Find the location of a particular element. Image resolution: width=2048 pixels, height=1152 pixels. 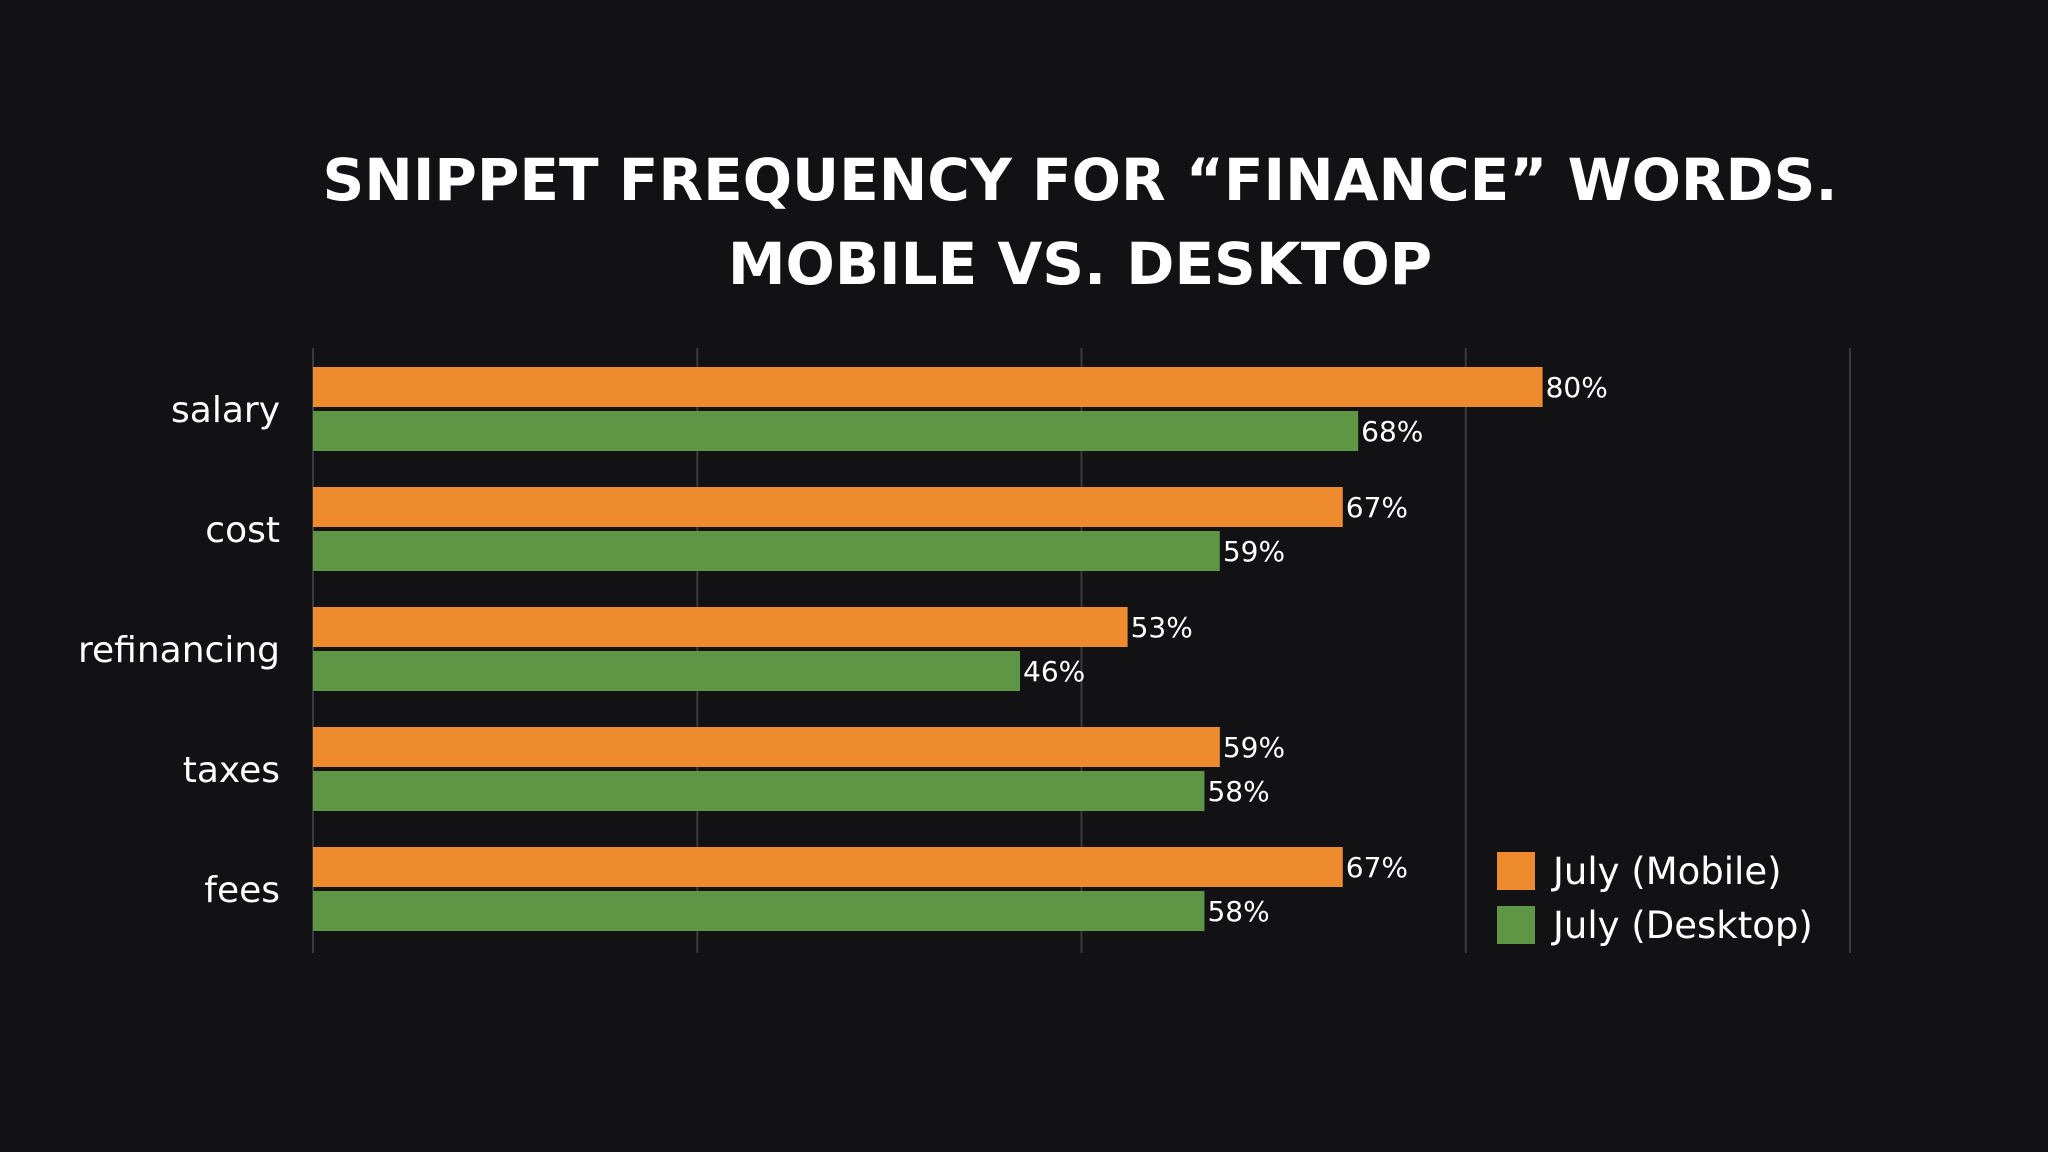

legend-swatch-mobile is located at coordinates (1516, 871).